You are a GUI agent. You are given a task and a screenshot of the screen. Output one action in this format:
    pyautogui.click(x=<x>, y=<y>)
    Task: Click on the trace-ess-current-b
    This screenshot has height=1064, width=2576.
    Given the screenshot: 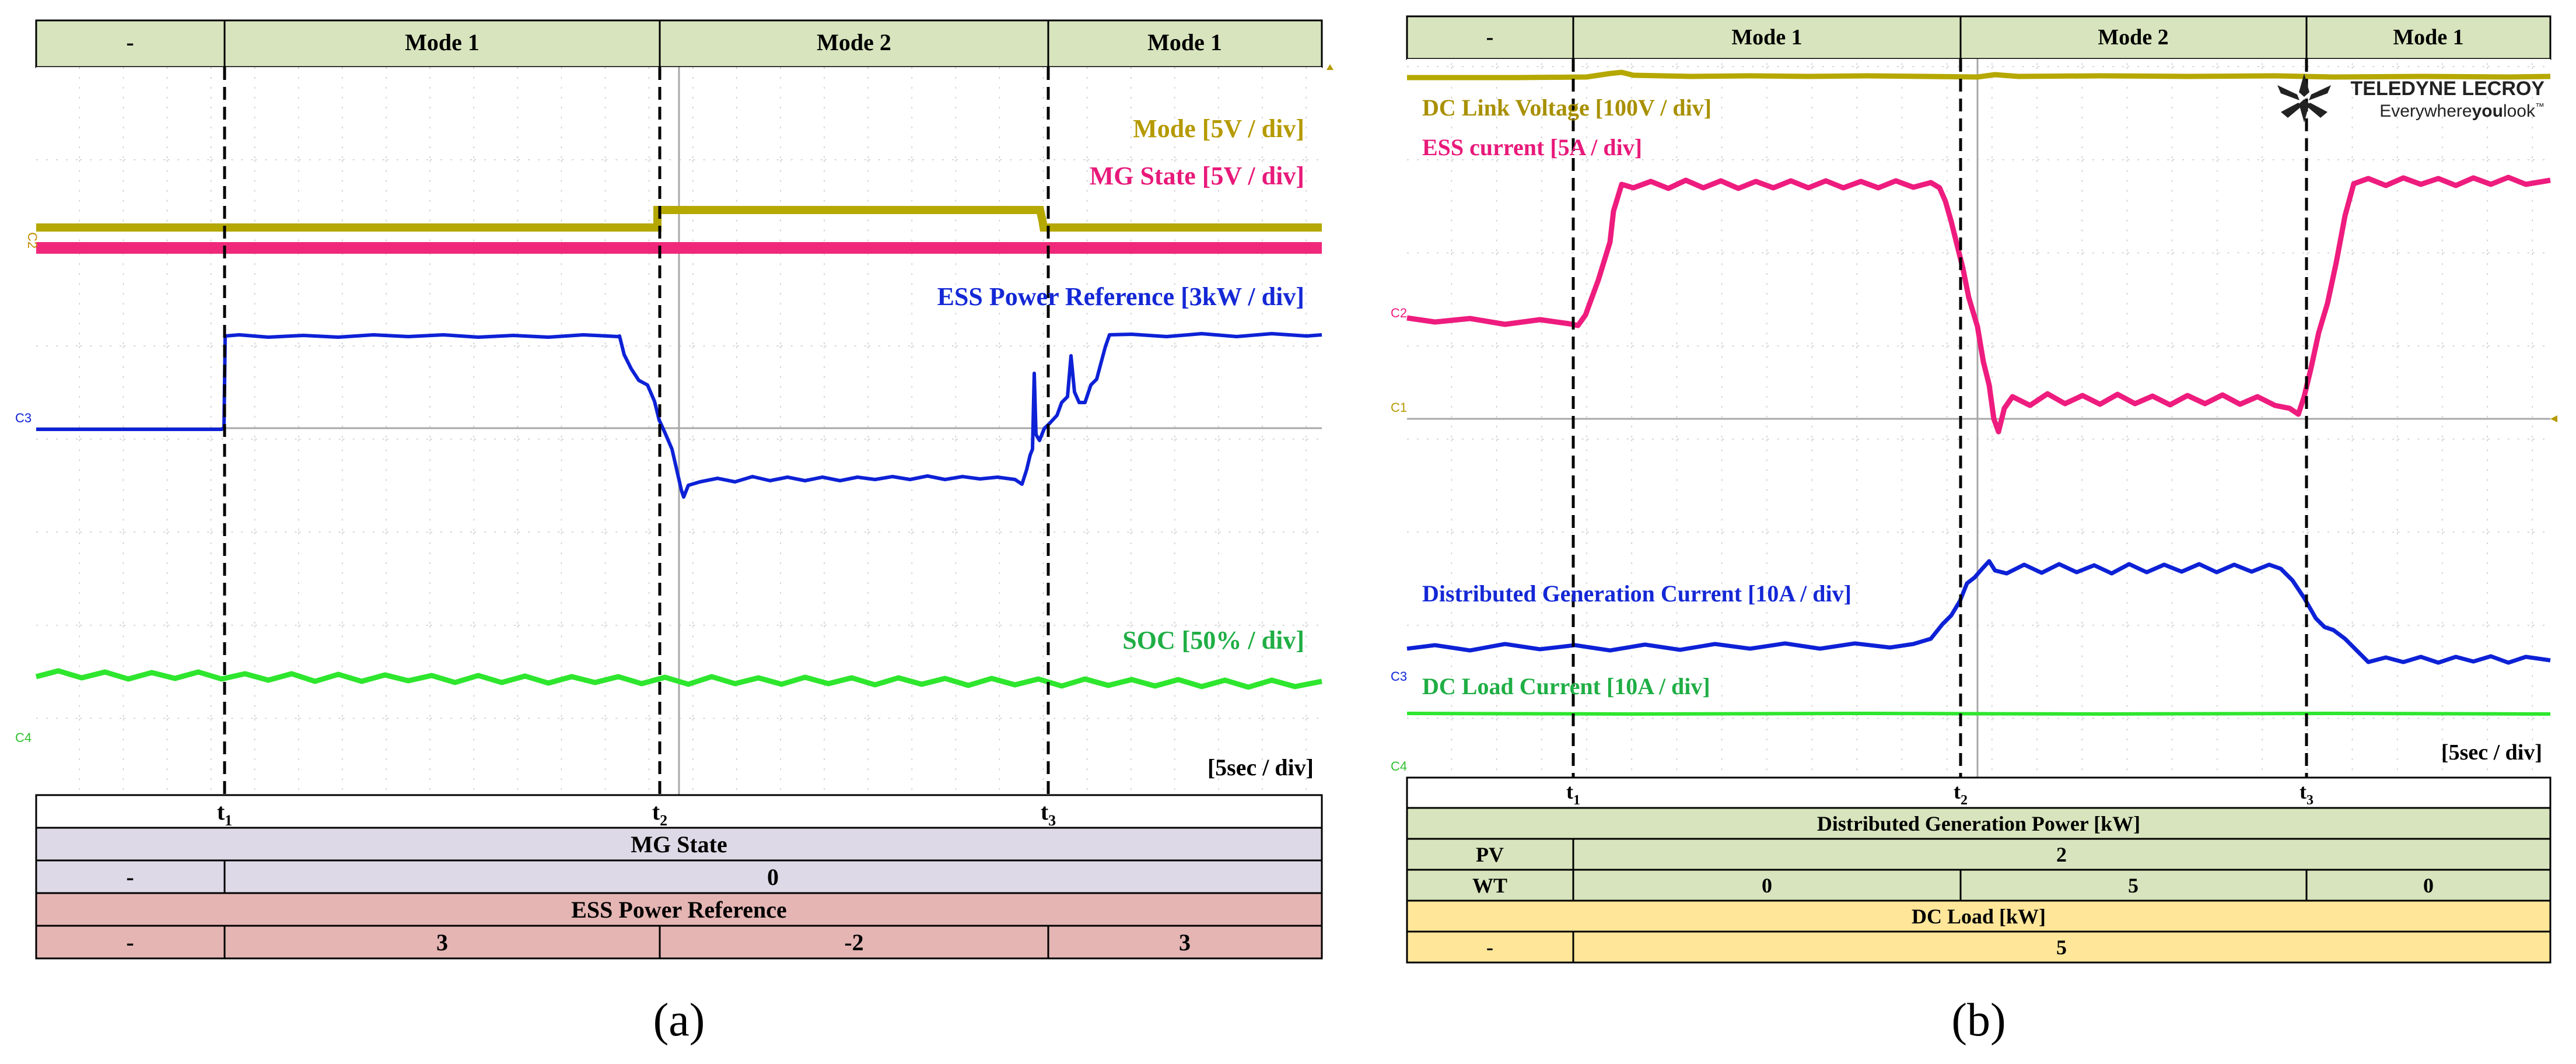 What is the action you would take?
    pyautogui.click(x=1978, y=304)
    